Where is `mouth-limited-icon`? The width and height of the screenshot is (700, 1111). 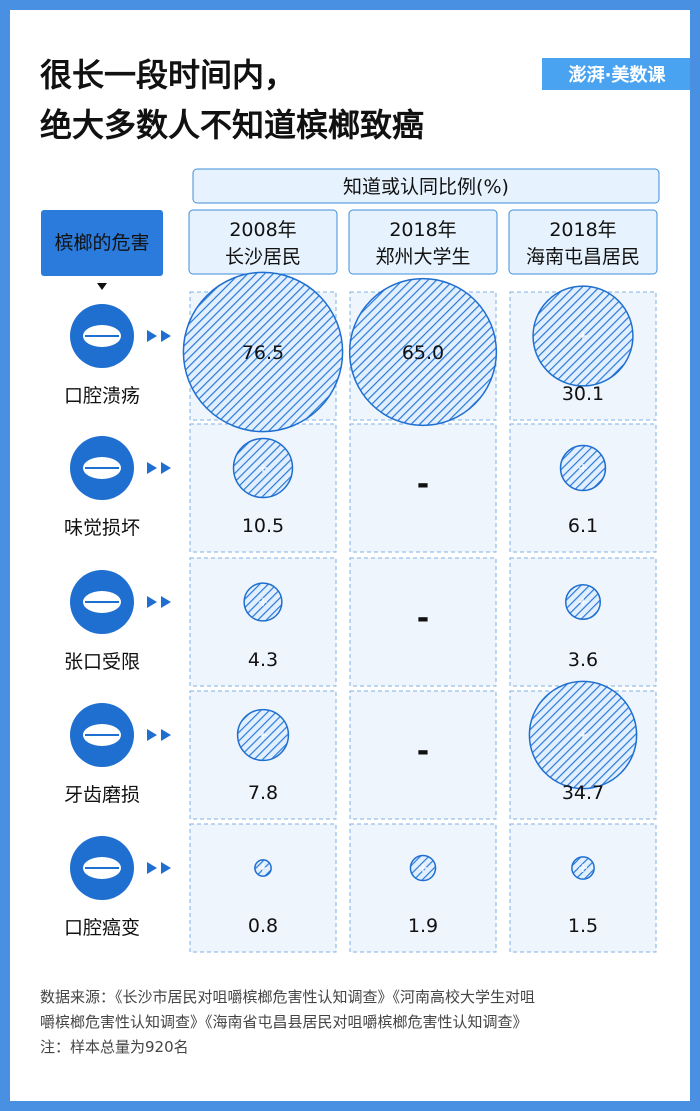
mouth-limited-icon is located at coordinates (102, 602).